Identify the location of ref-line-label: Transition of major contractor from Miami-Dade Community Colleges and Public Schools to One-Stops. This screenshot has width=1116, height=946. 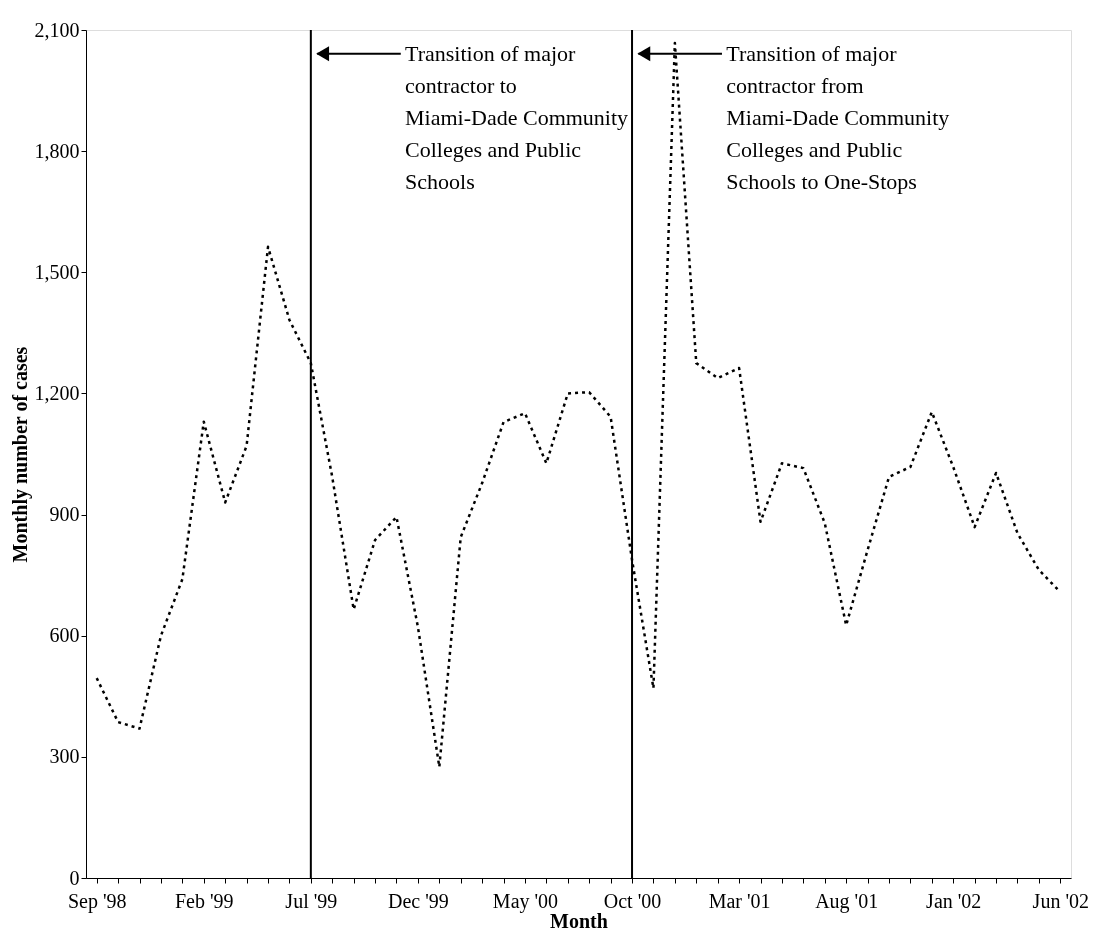
(838, 117).